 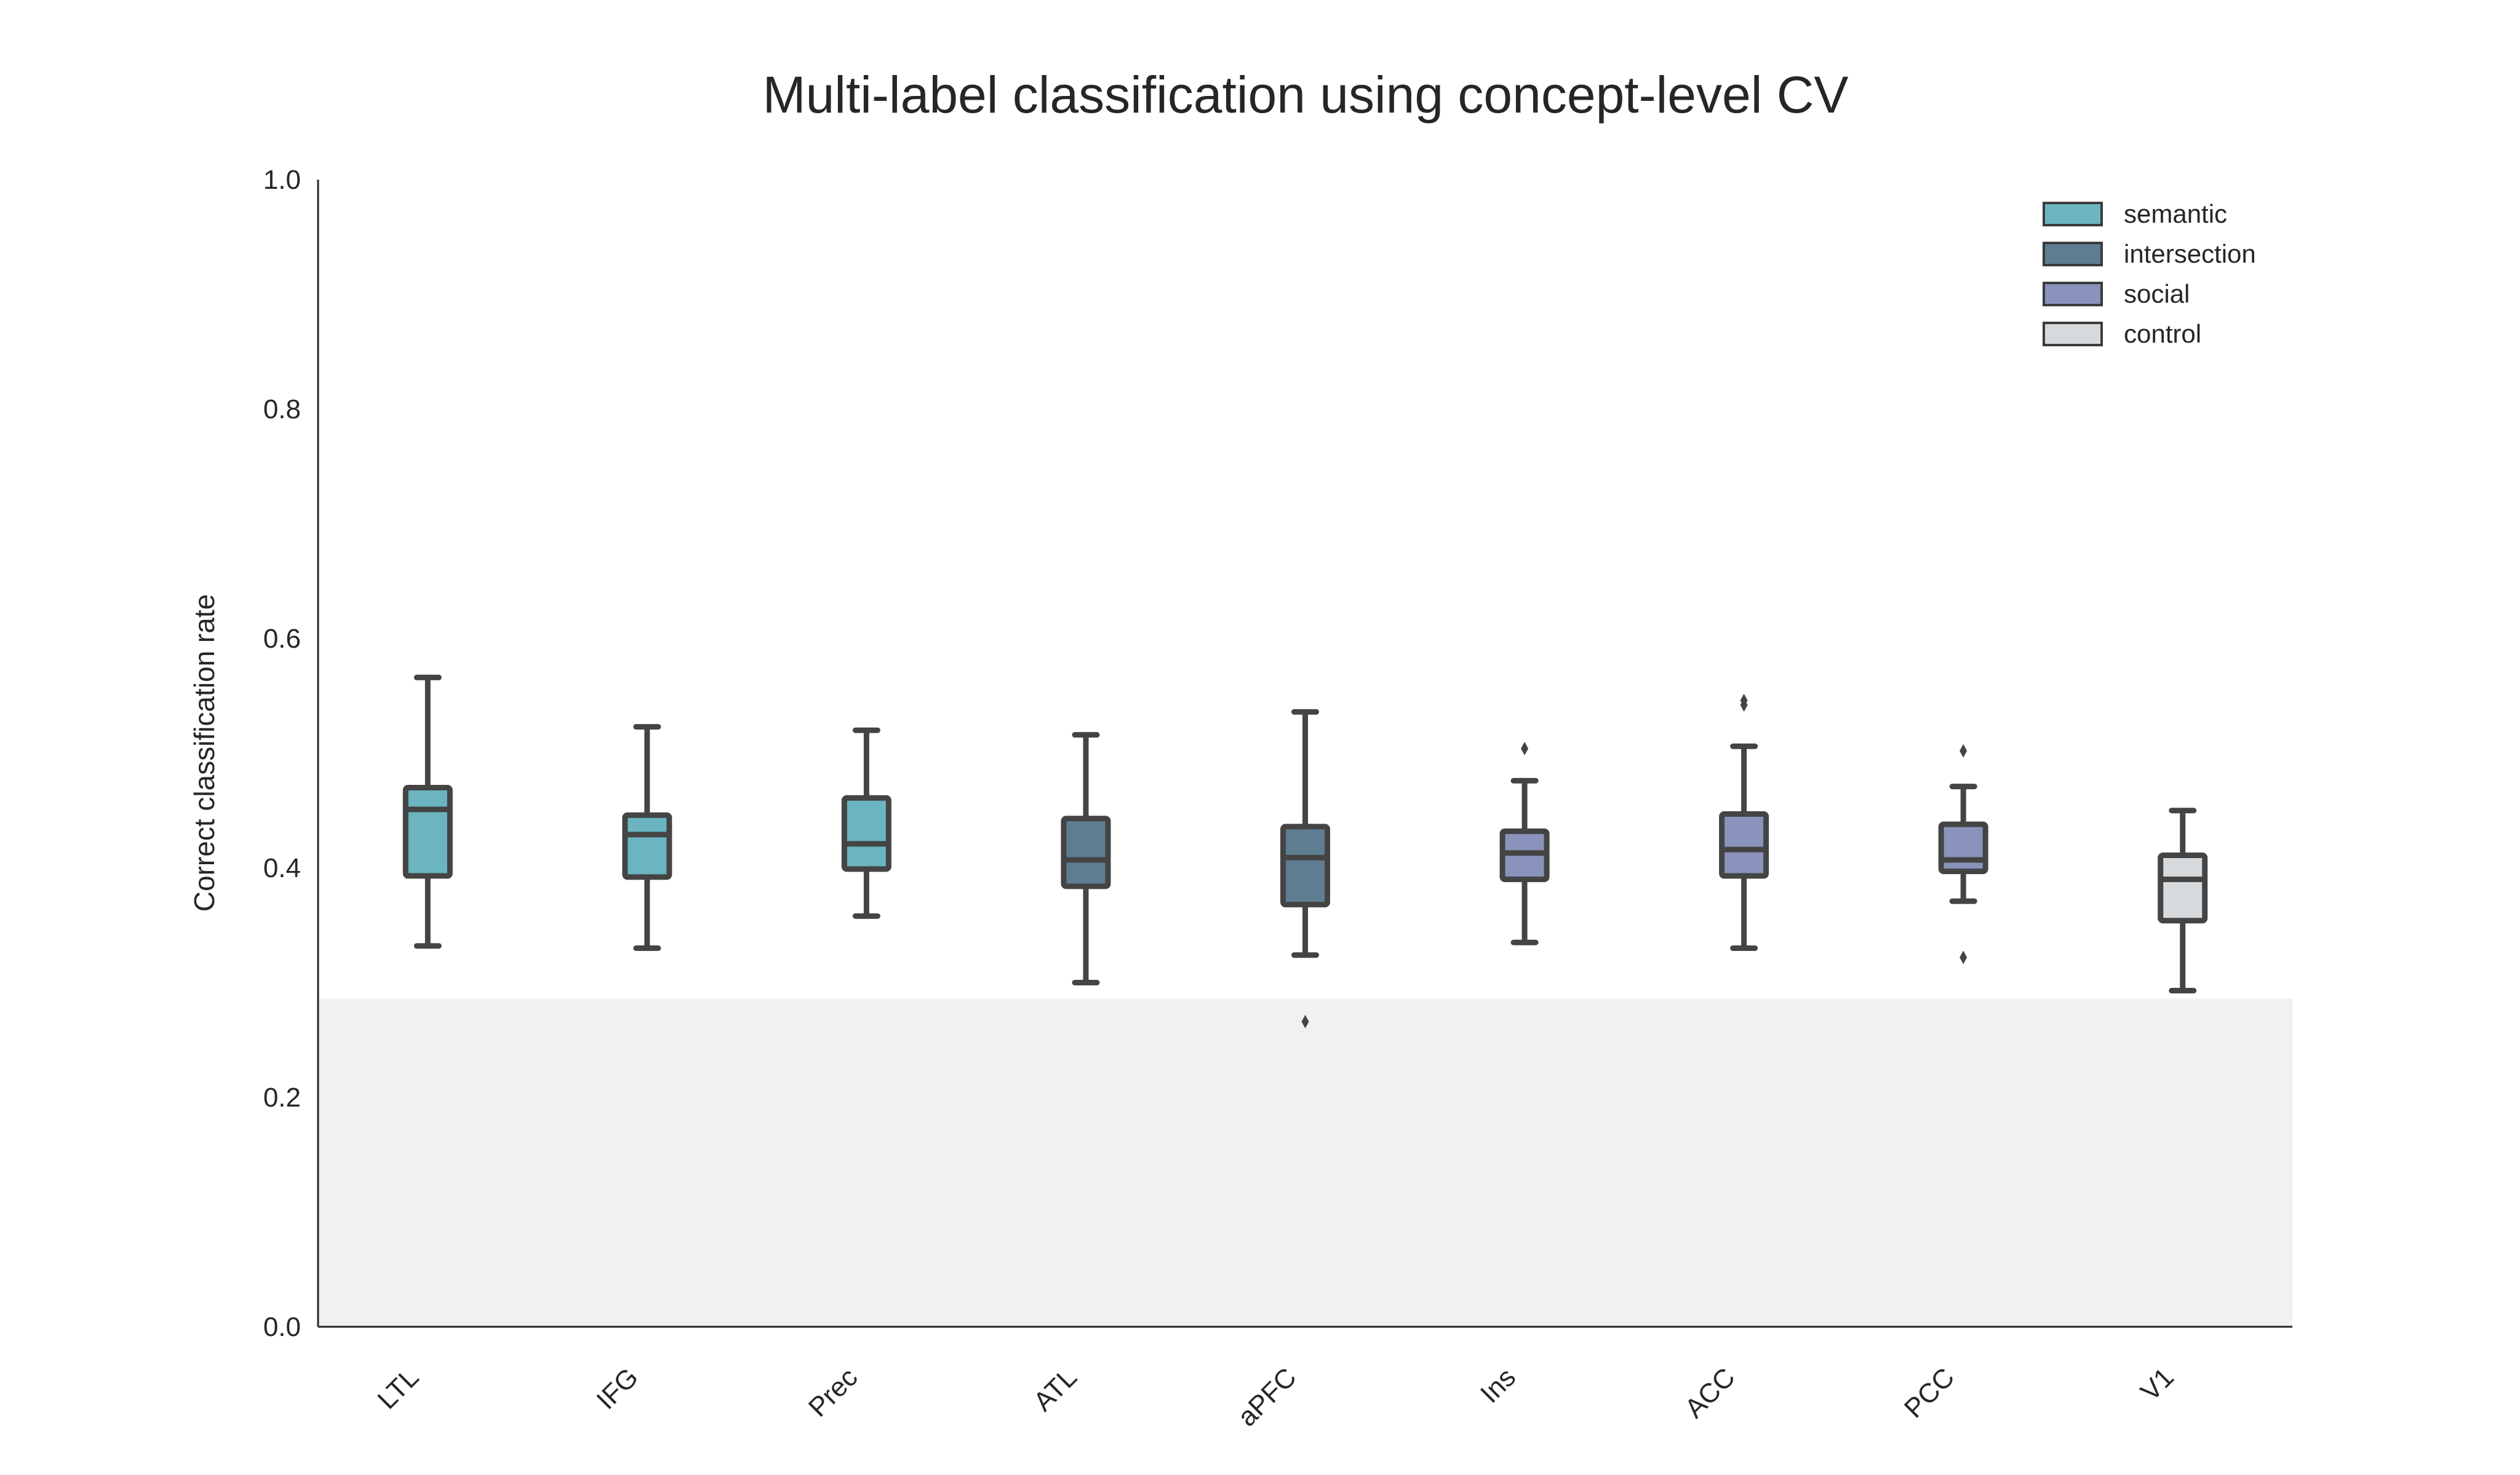 I want to click on legend-swatch-social, so click(x=2073, y=294).